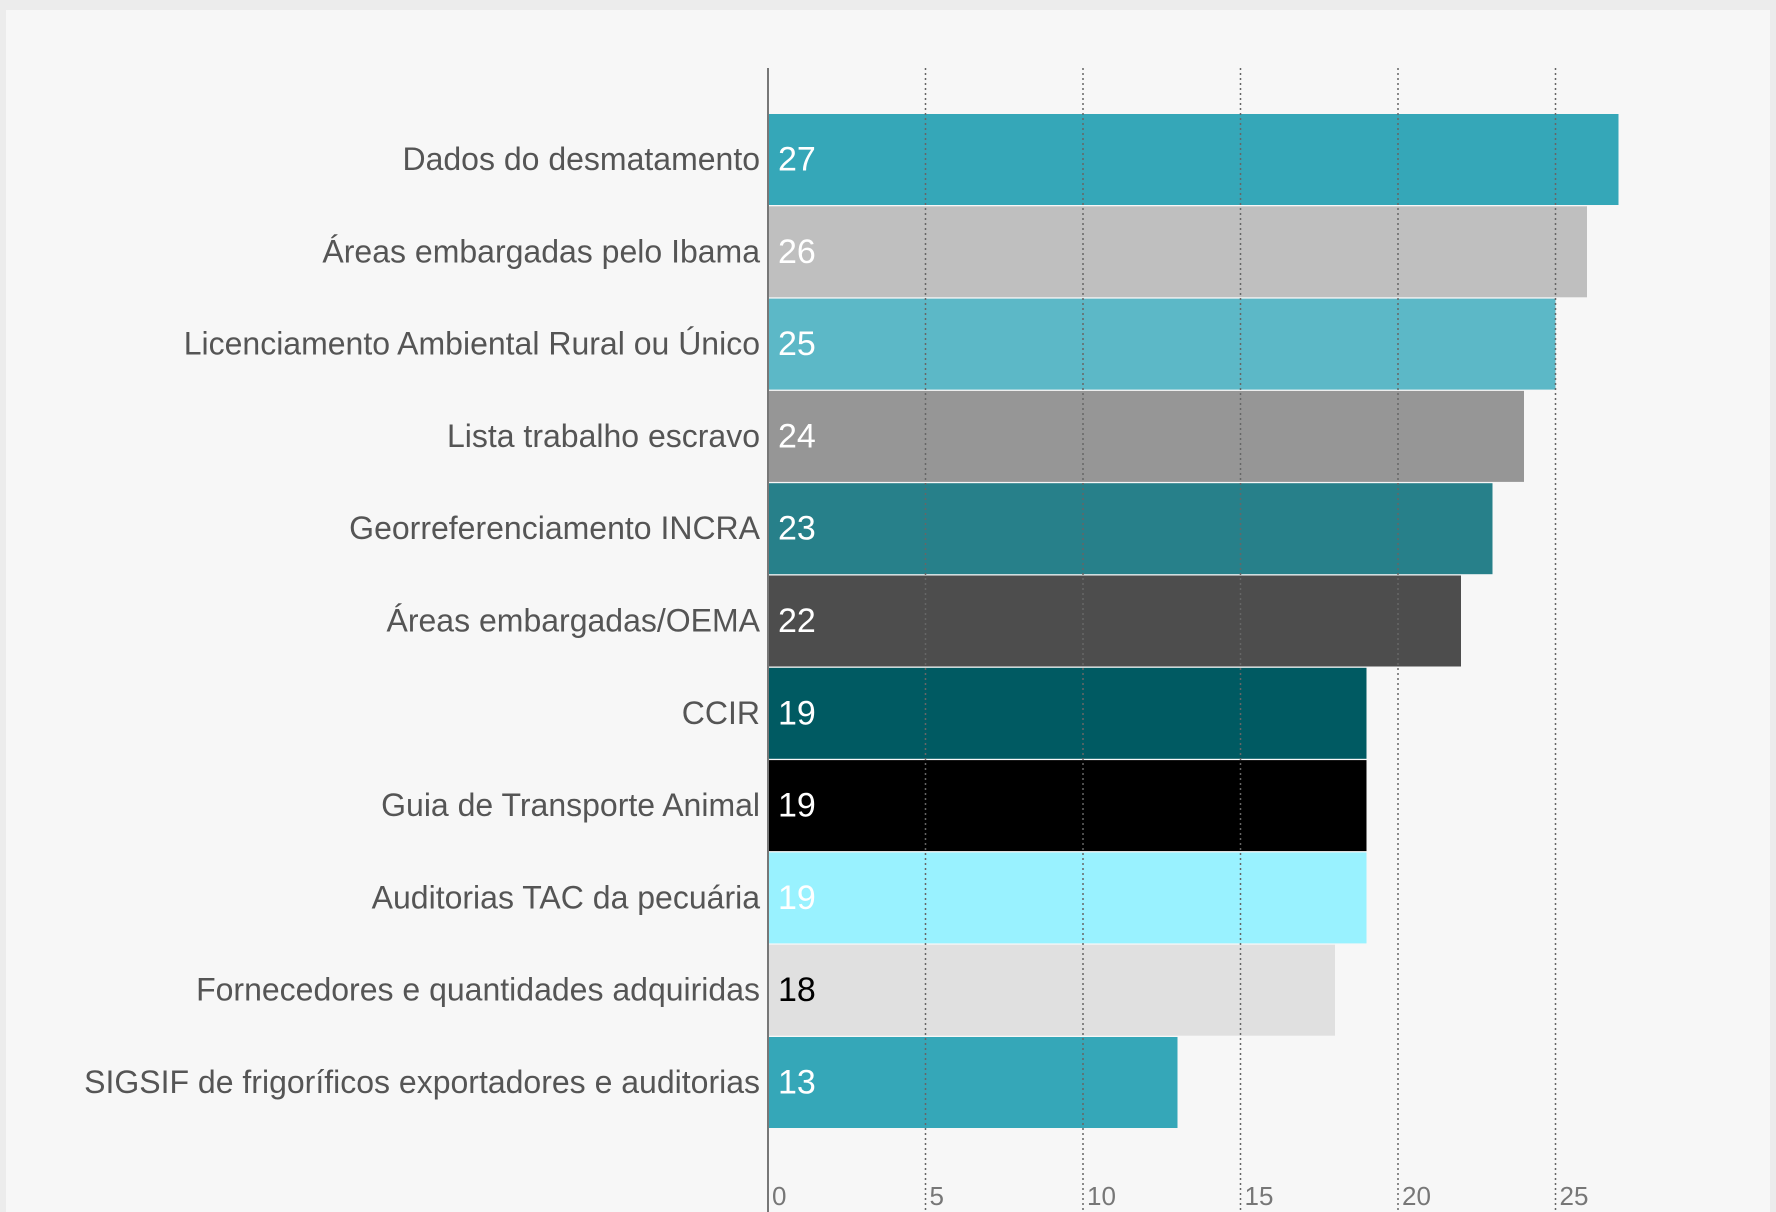  What do you see at coordinates (797, 990) in the screenshot?
I see `bar-value-label: 18` at bounding box center [797, 990].